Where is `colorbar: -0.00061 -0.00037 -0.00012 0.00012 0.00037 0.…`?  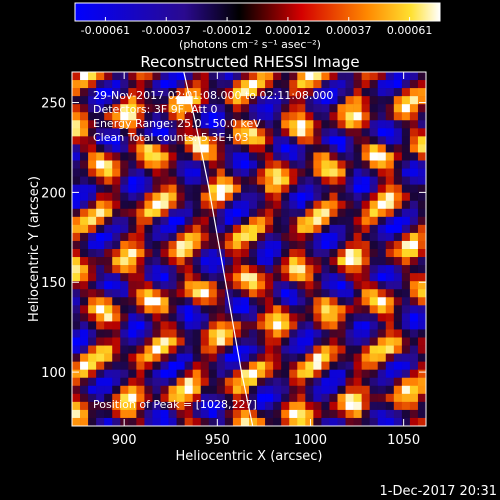
colorbar: -0.00061 -0.00037 -0.00012 0.00012 0.00037 0.… is located at coordinates (257, 26).